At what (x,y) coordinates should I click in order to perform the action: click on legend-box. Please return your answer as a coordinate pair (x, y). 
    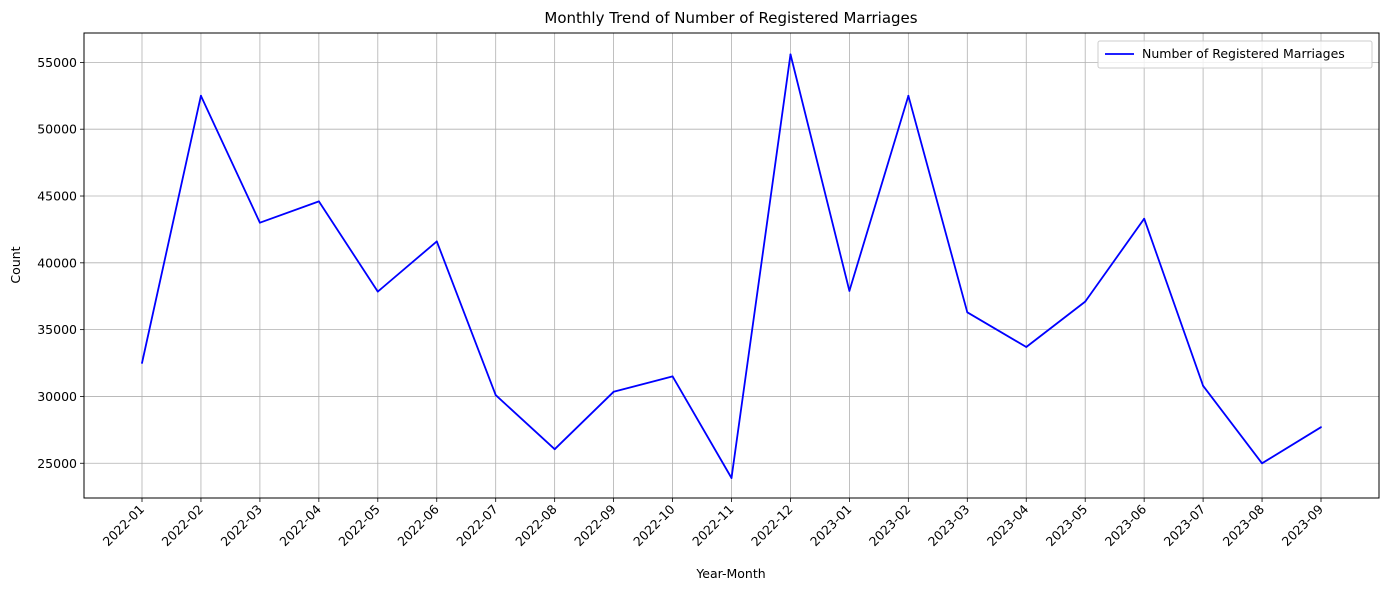
    Looking at the image, I should click on (1235, 54).